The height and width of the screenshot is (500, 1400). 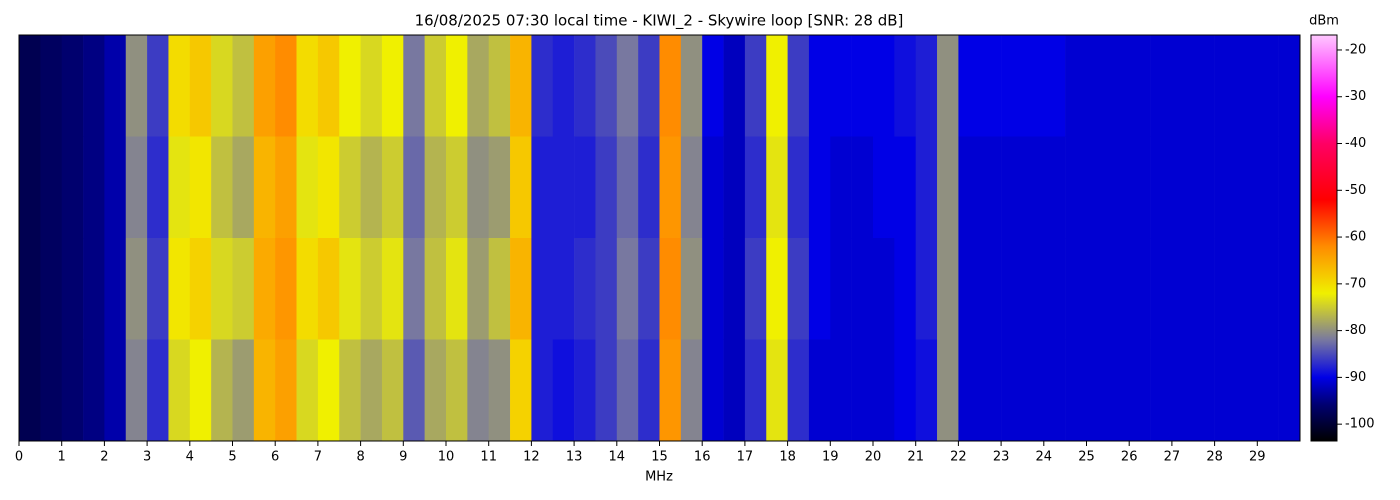 What do you see at coordinates (1214, 457) in the screenshot?
I see `x-tick-label: 28` at bounding box center [1214, 457].